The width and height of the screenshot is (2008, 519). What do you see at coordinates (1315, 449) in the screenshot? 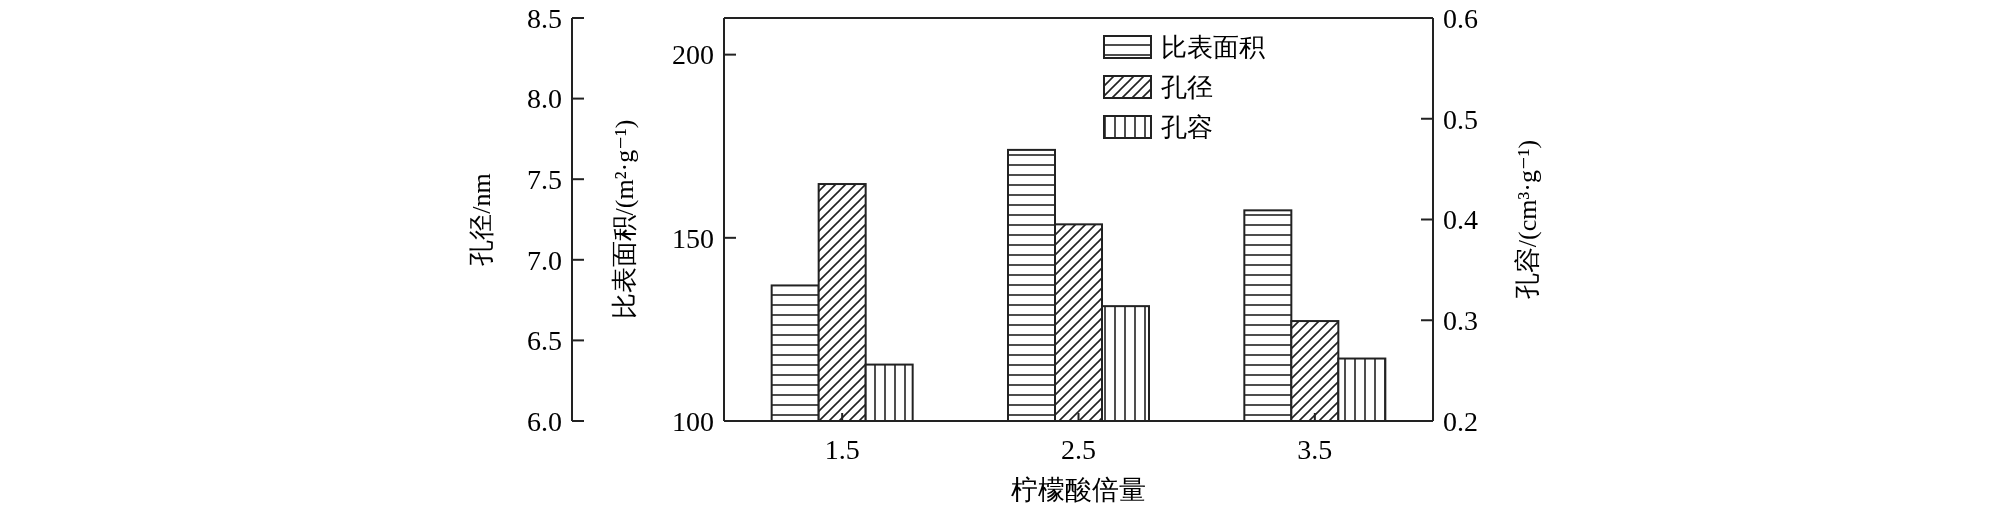
I see `x-tick-label: 3.5` at bounding box center [1315, 449].